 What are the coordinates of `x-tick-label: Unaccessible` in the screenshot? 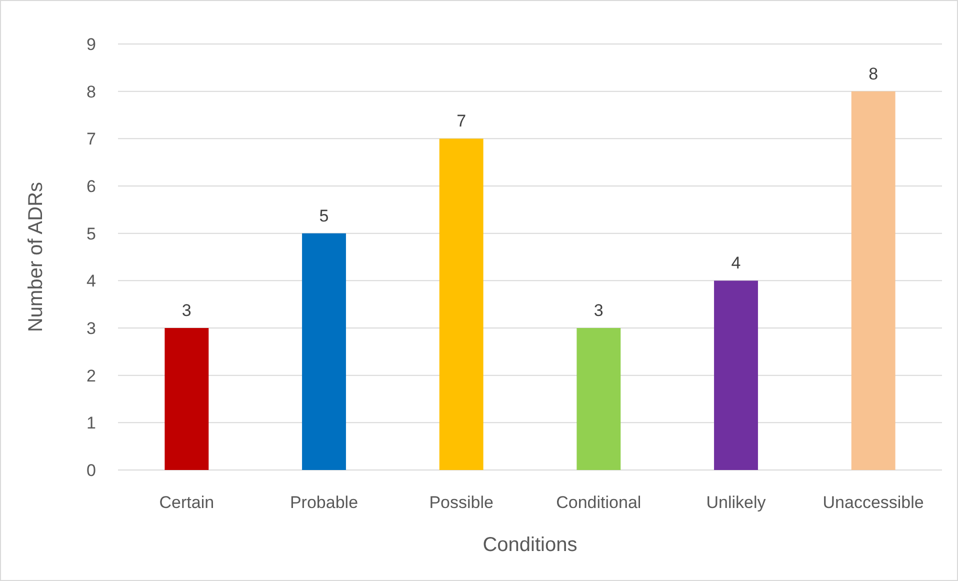 It's located at (873, 502).